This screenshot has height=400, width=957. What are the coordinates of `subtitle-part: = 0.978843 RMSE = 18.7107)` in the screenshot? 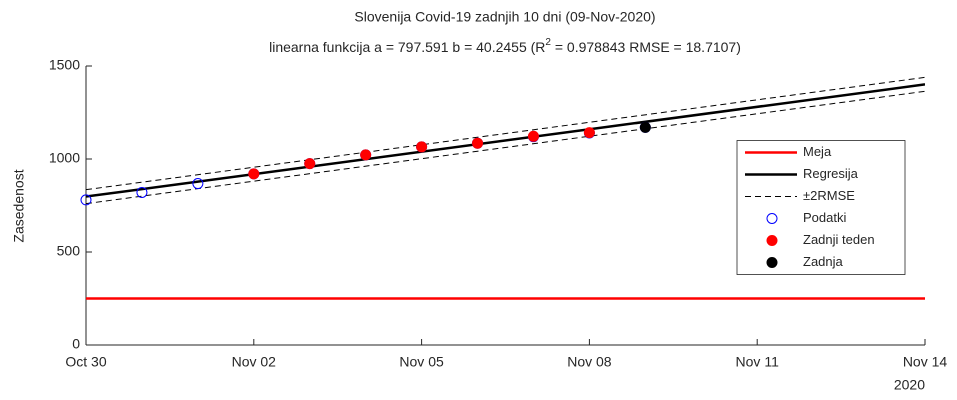 It's located at (646, 47).